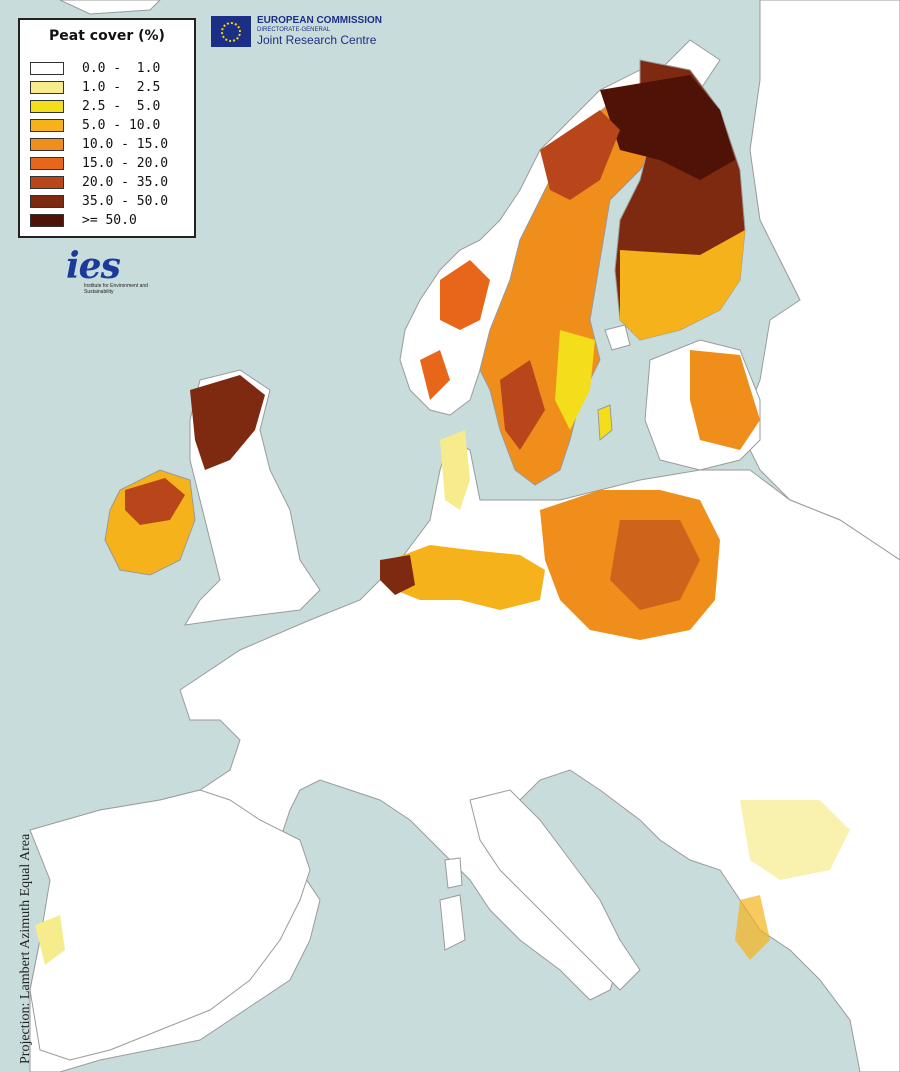 The width and height of the screenshot is (900, 1072). What do you see at coordinates (93, 266) in the screenshot?
I see `ies-logo-mark: ies` at bounding box center [93, 266].